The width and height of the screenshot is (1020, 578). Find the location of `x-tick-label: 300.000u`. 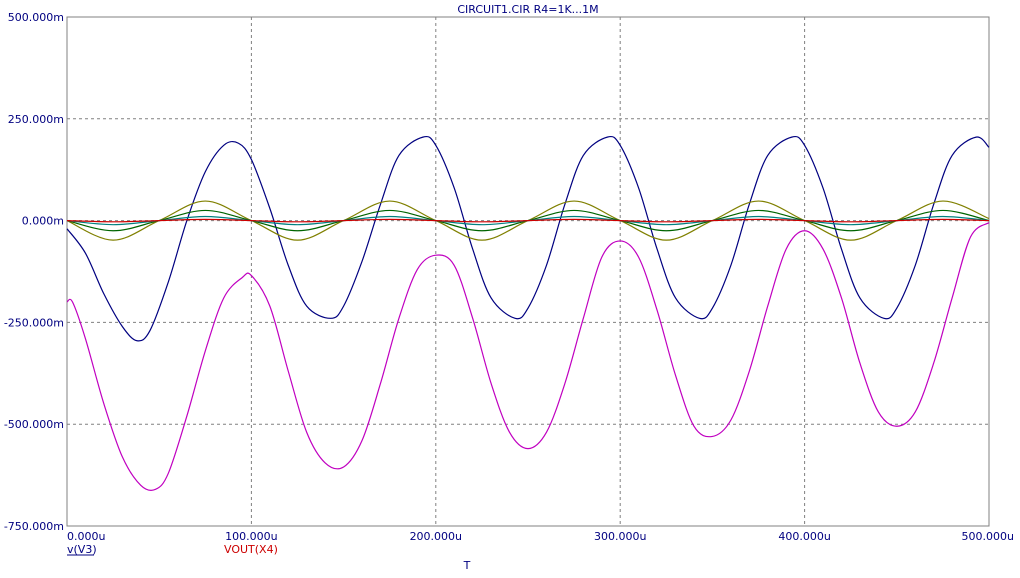

x-tick-label: 300.000u is located at coordinates (620, 536).